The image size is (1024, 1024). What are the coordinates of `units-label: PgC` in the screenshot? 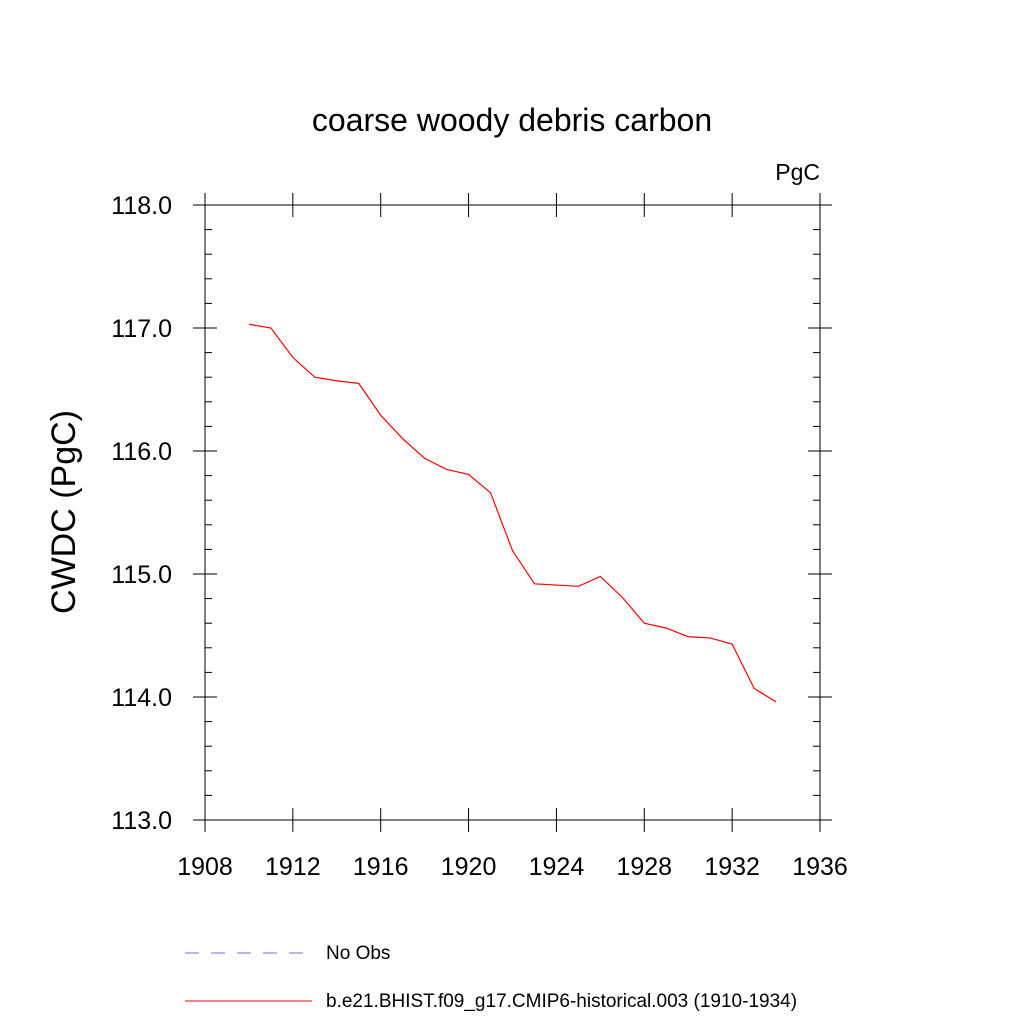 It's located at (797, 172).